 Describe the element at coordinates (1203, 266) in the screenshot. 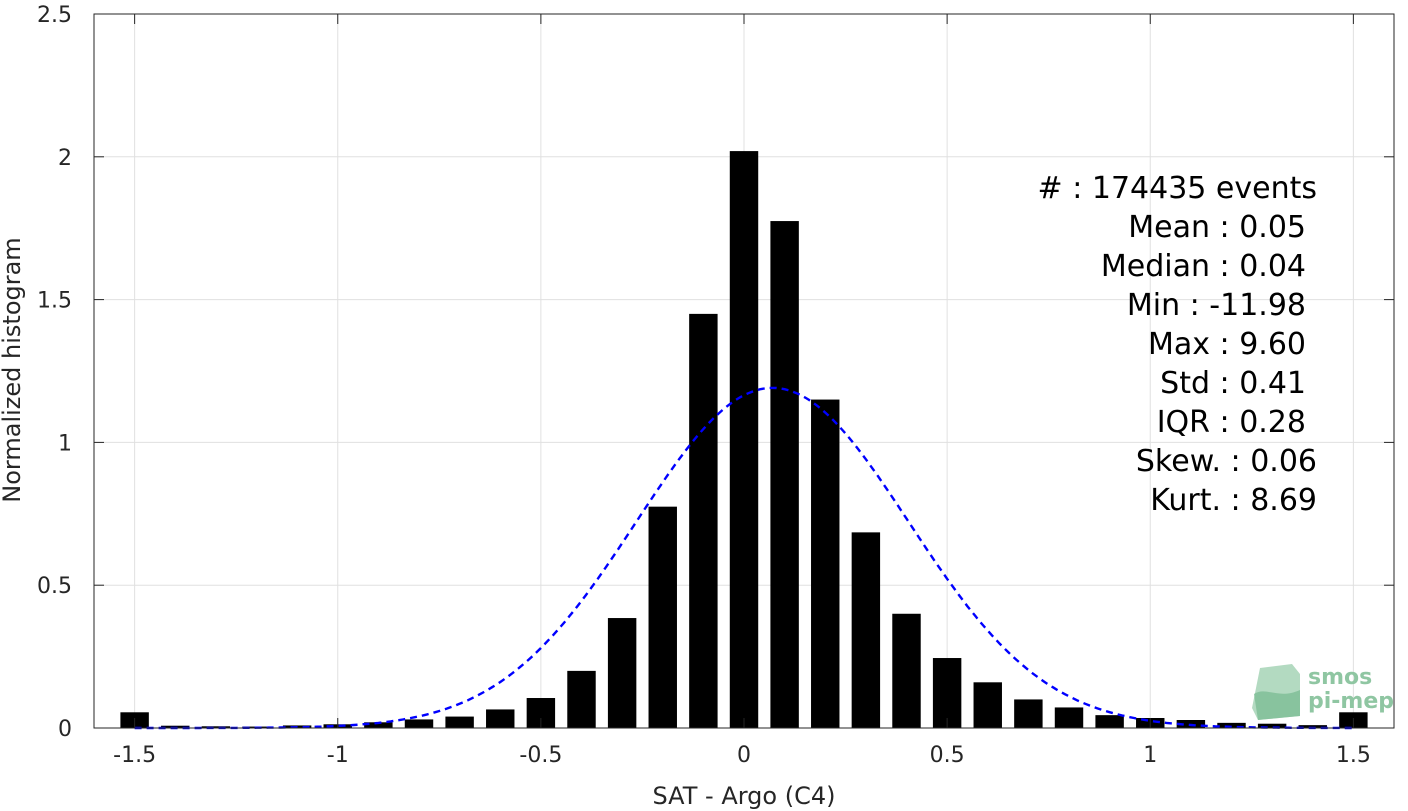

I see `stats-line: Median : 0.04` at that location.